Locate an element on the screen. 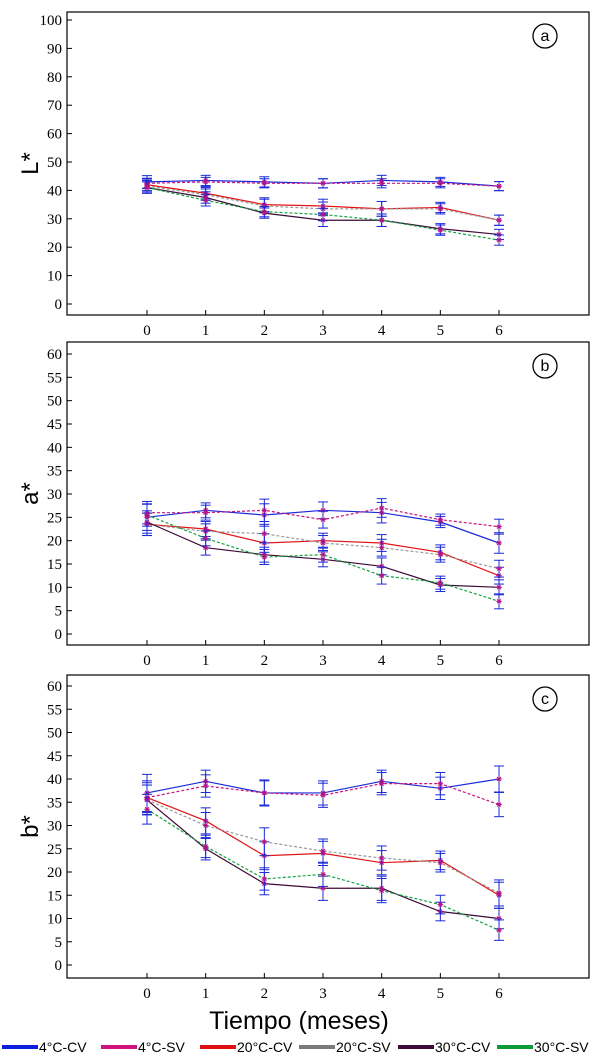 Image resolution: width=598 pixels, height=1057 pixels. legend-item: 20°C-CV is located at coordinates (246, 1047).